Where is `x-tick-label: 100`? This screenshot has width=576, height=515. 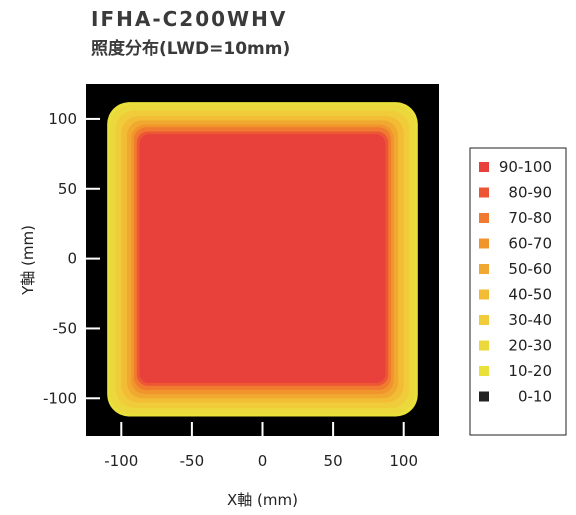
x-tick-label: 100 is located at coordinates (403, 461).